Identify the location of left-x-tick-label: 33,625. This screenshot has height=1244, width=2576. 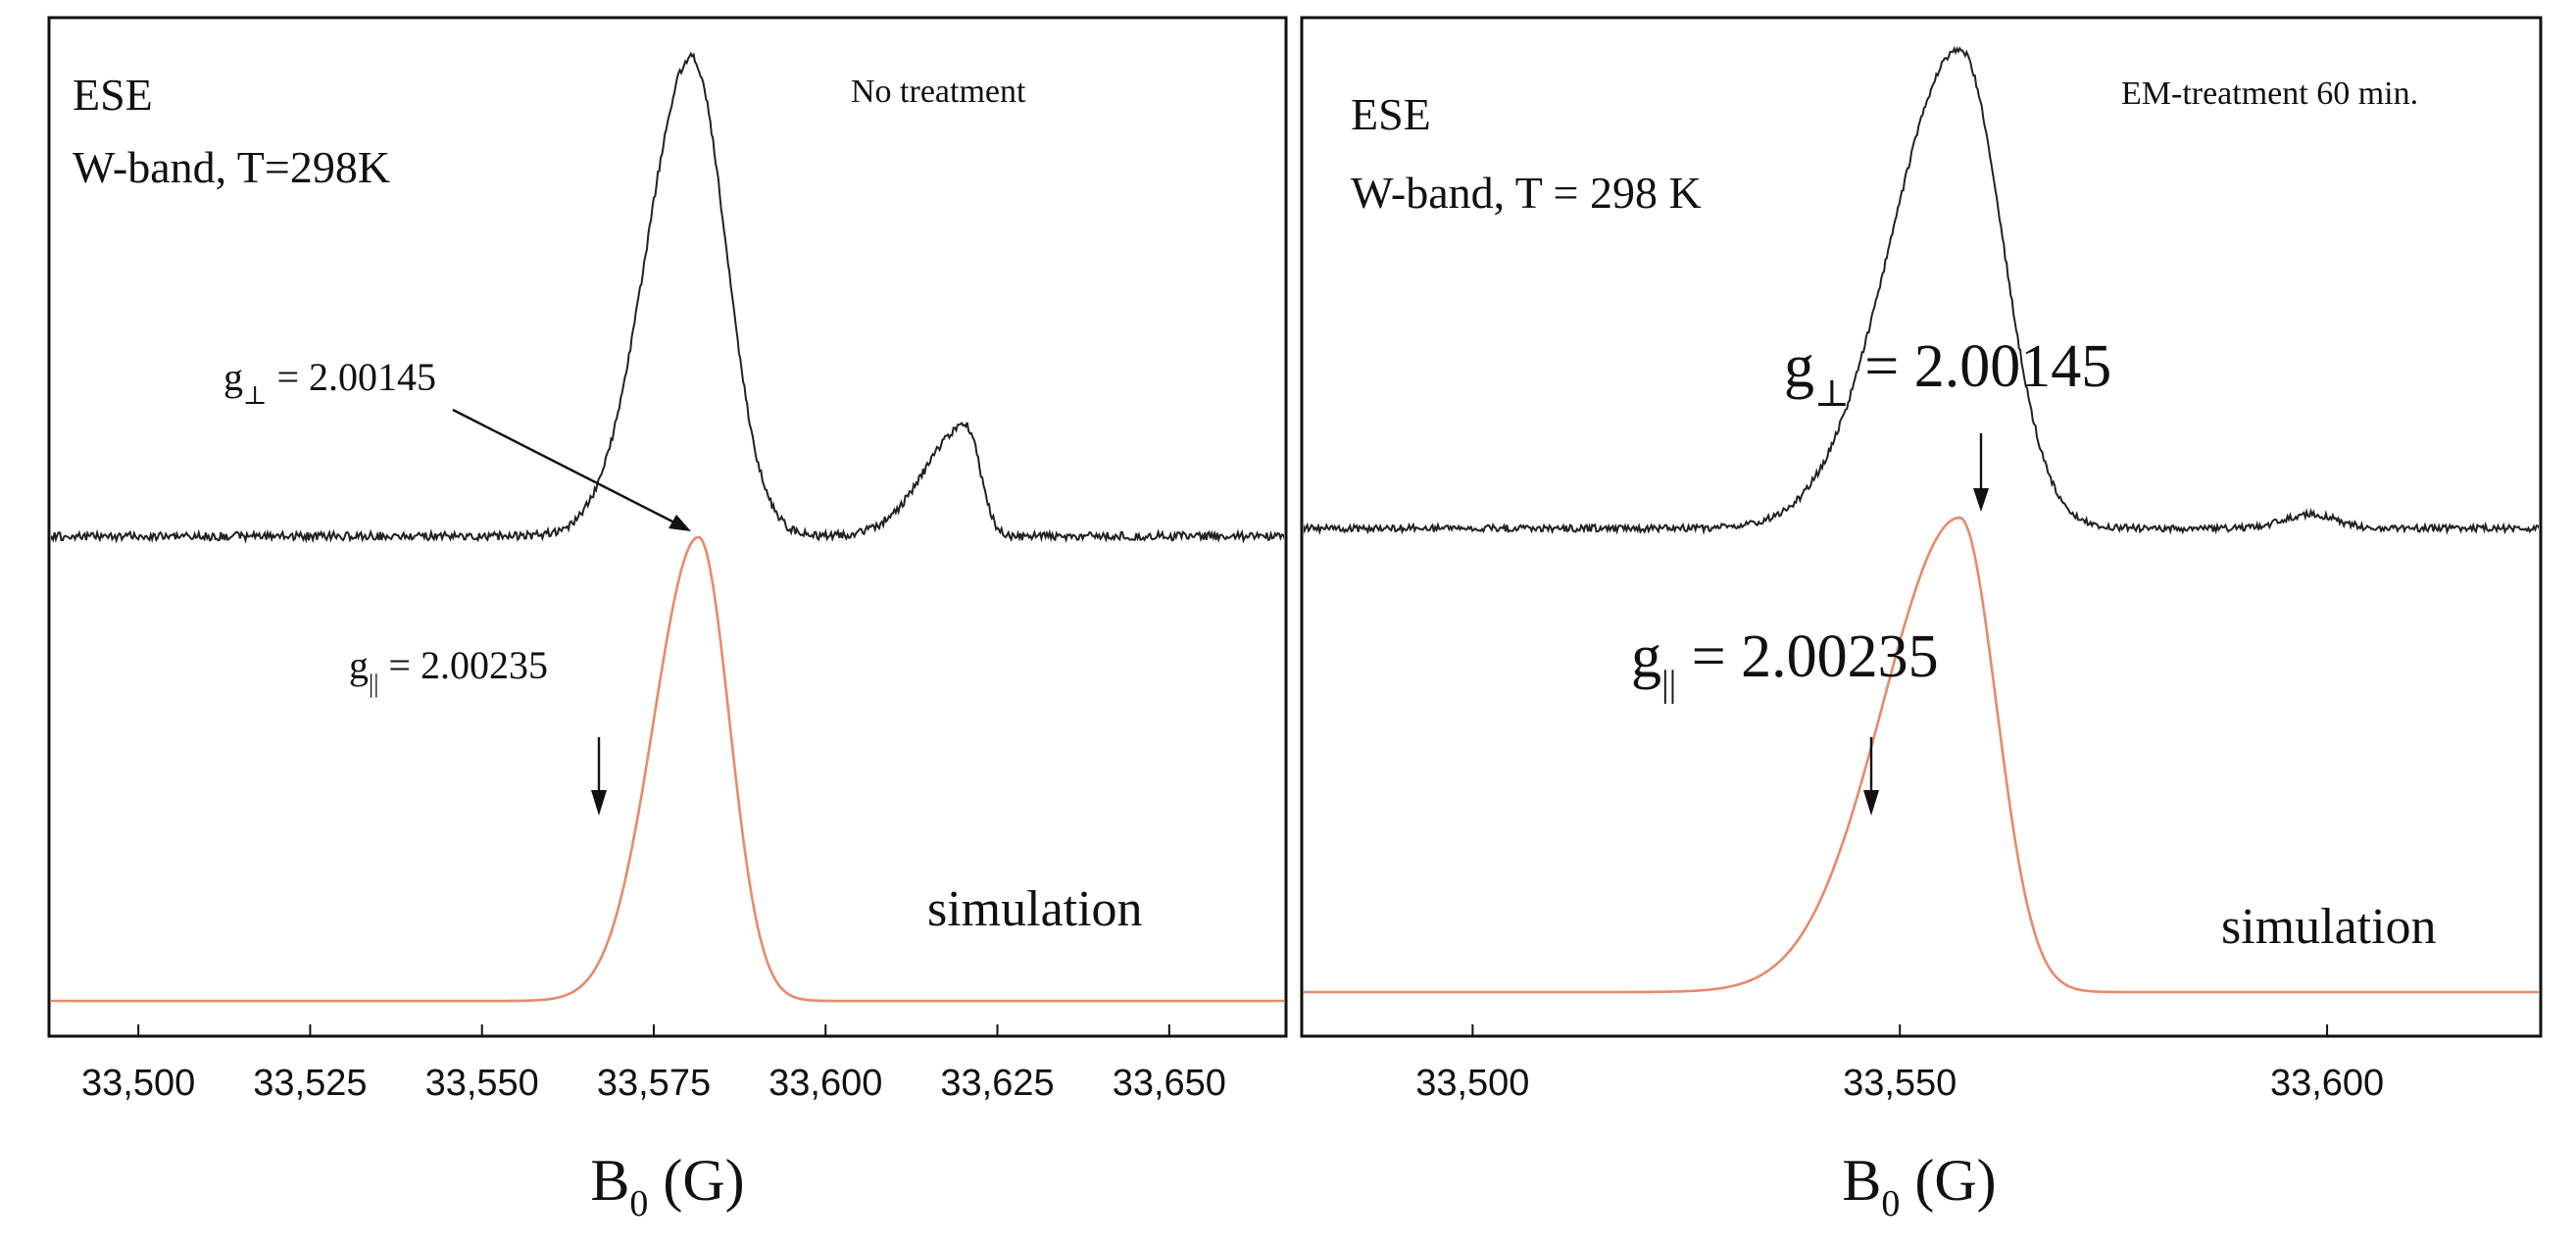
(997, 1083).